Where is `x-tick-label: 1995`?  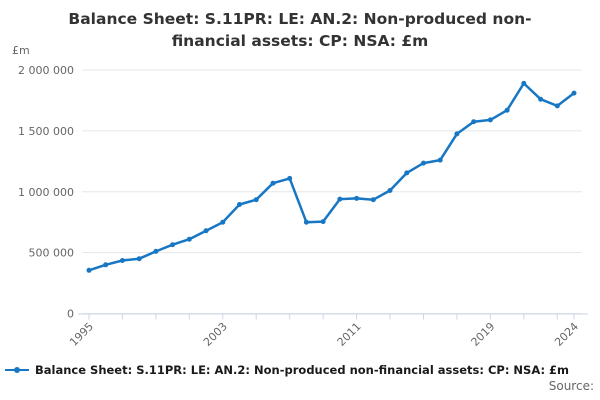
x-tick-label: 1995 is located at coordinates (81, 334).